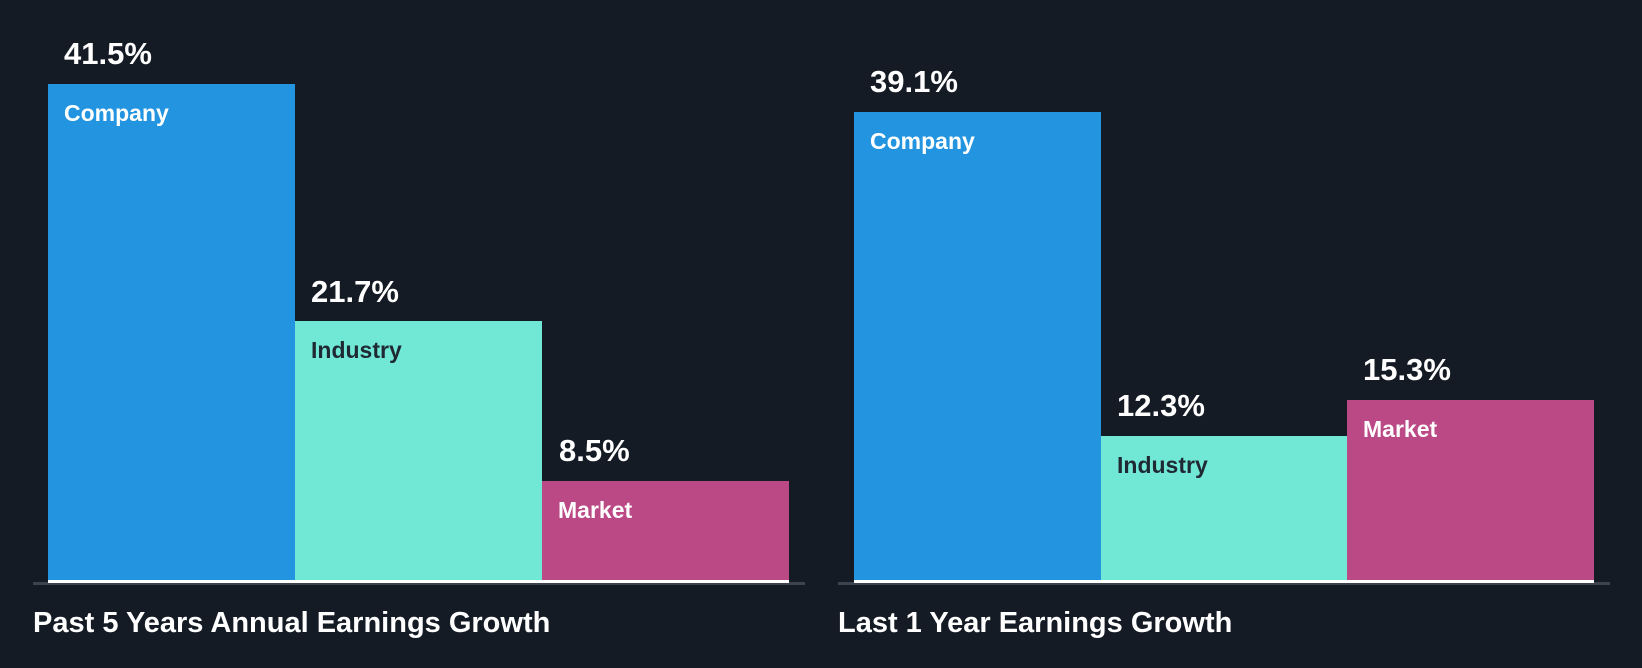  I want to click on value-label-industry: 21.7%, so click(355, 291).